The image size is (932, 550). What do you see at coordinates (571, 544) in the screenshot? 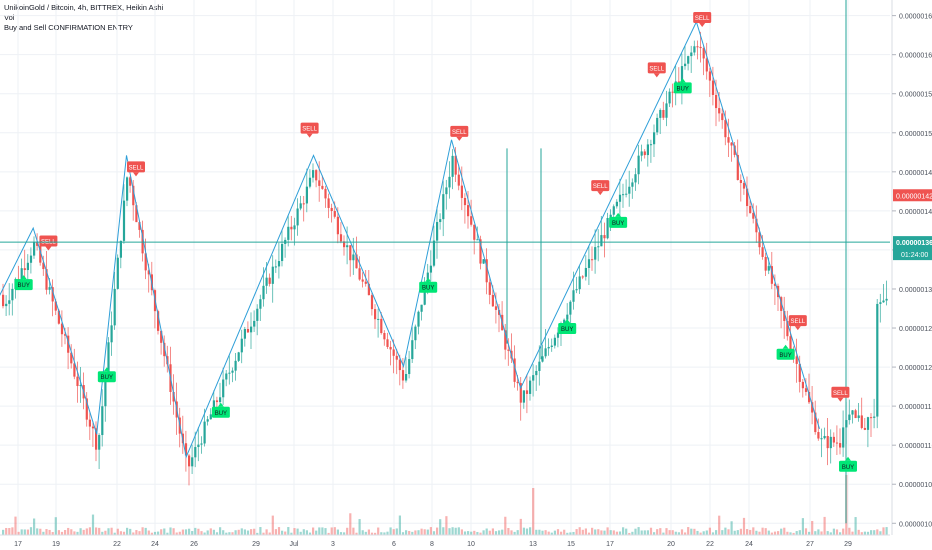
I see `time-tick-label: 15` at bounding box center [571, 544].